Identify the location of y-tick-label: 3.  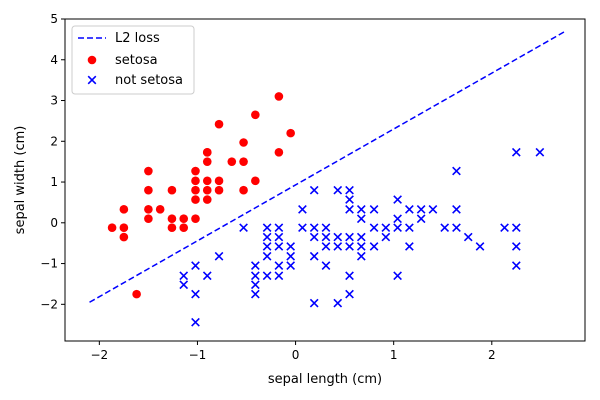
(54, 101).